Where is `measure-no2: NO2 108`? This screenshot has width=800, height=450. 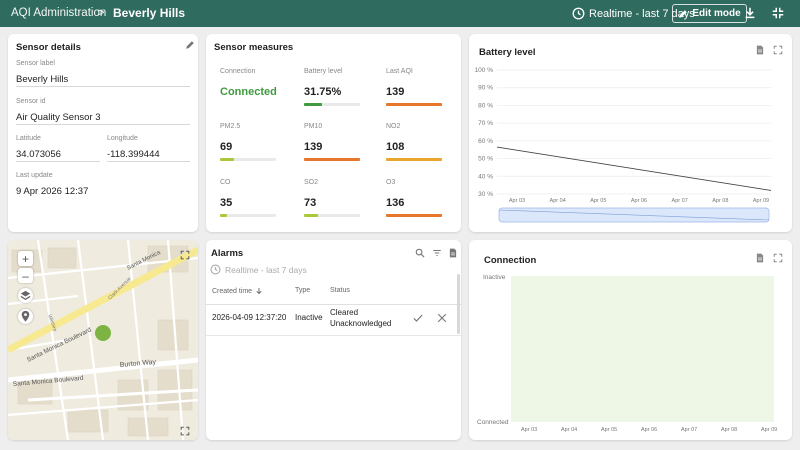
measure-no2: NO2 108 is located at coordinates (422, 142).